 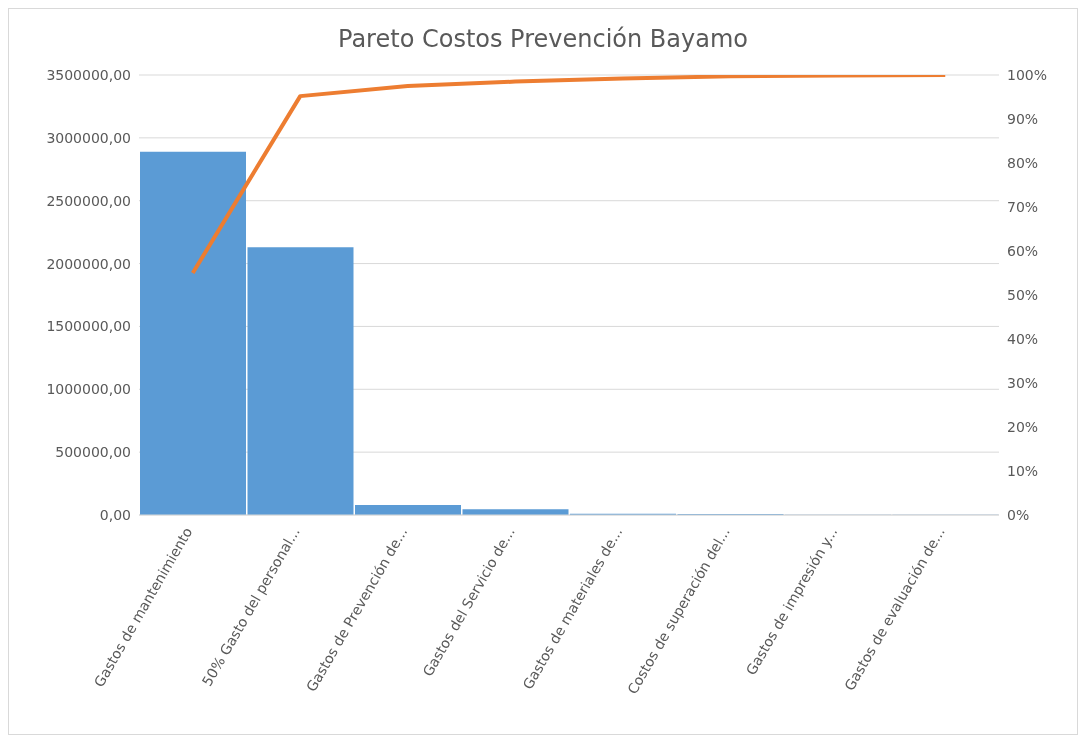 What do you see at coordinates (88, 263) in the screenshot?
I see `y-tick-label: 2000000,00` at bounding box center [88, 263].